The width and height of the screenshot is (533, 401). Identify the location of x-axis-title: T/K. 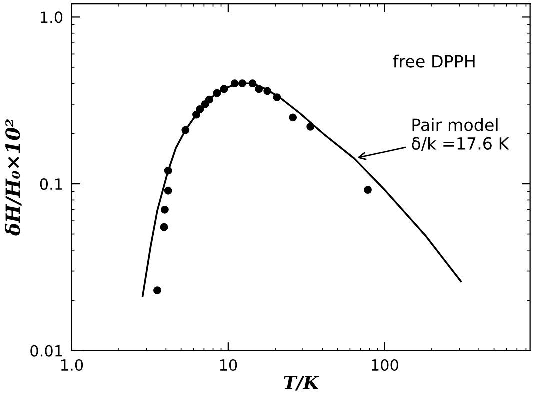
(302, 383).